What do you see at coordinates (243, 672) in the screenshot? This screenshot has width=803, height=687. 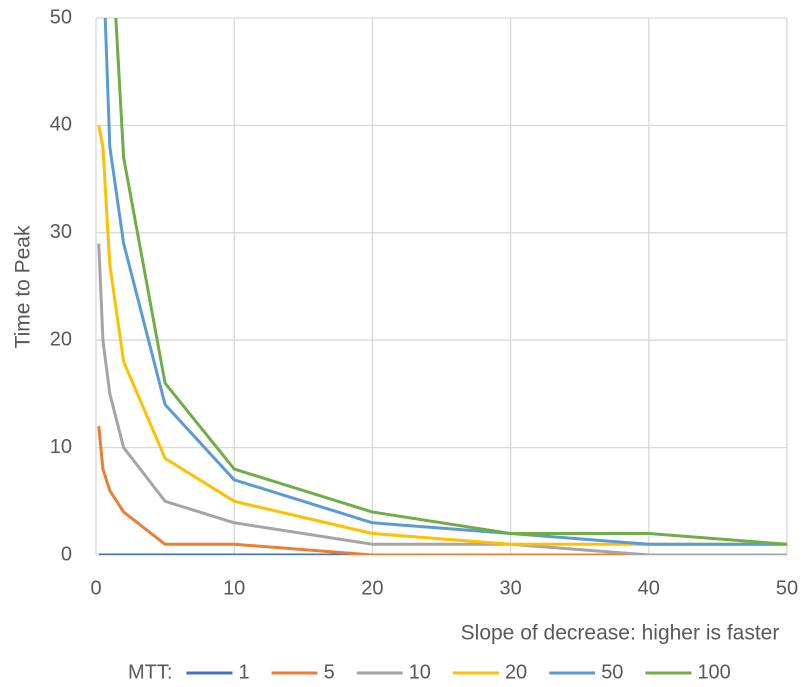 I see `legend-label: 1` at bounding box center [243, 672].